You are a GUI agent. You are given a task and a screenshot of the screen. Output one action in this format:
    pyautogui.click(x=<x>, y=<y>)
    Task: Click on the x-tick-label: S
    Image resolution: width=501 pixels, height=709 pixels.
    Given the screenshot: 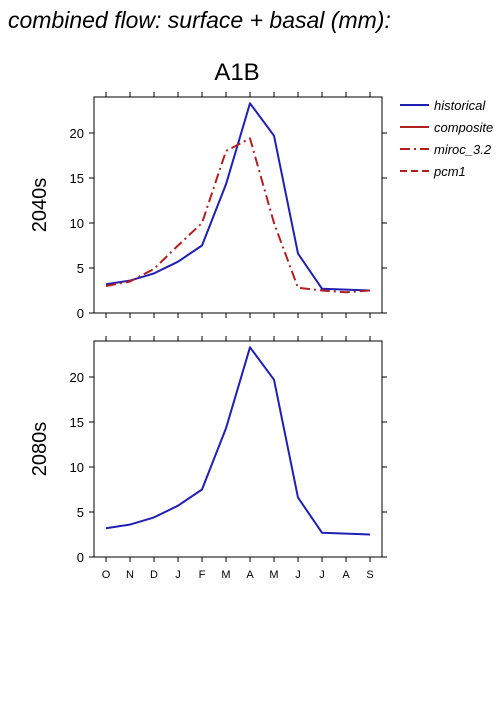 What is the action you would take?
    pyautogui.click(x=369, y=575)
    